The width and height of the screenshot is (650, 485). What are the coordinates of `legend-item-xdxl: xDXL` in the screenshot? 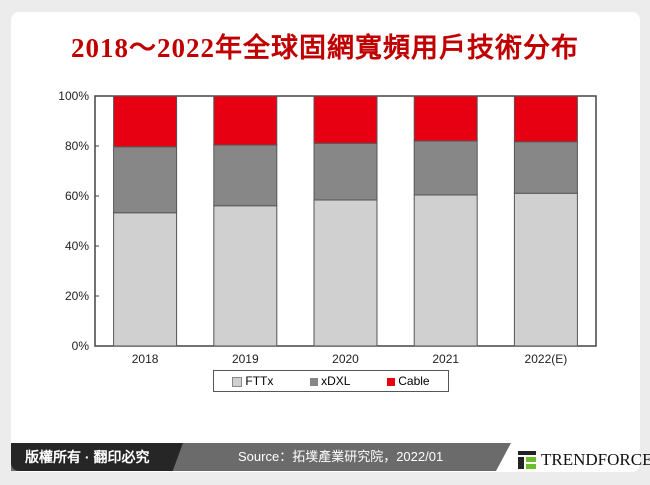 It's located at (330, 381).